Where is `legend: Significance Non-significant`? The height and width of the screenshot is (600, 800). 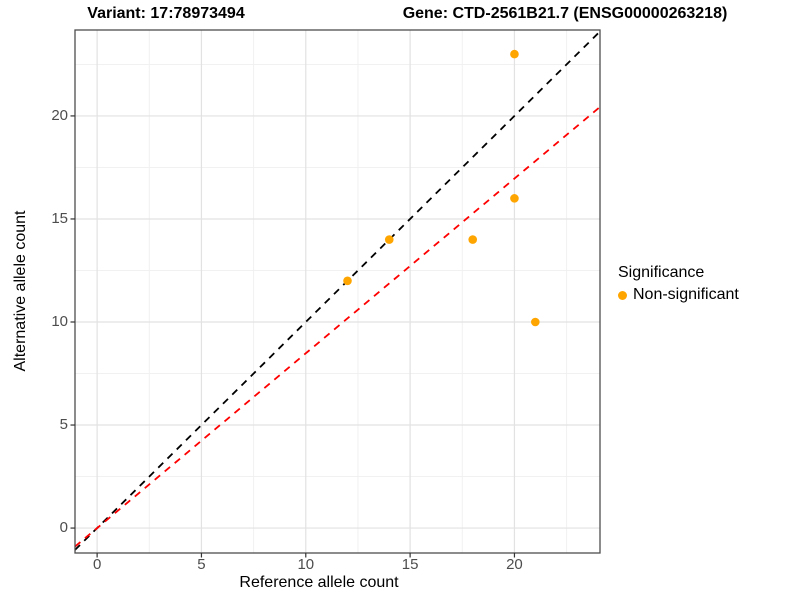 legend: Significance Non-significant is located at coordinates (678, 284).